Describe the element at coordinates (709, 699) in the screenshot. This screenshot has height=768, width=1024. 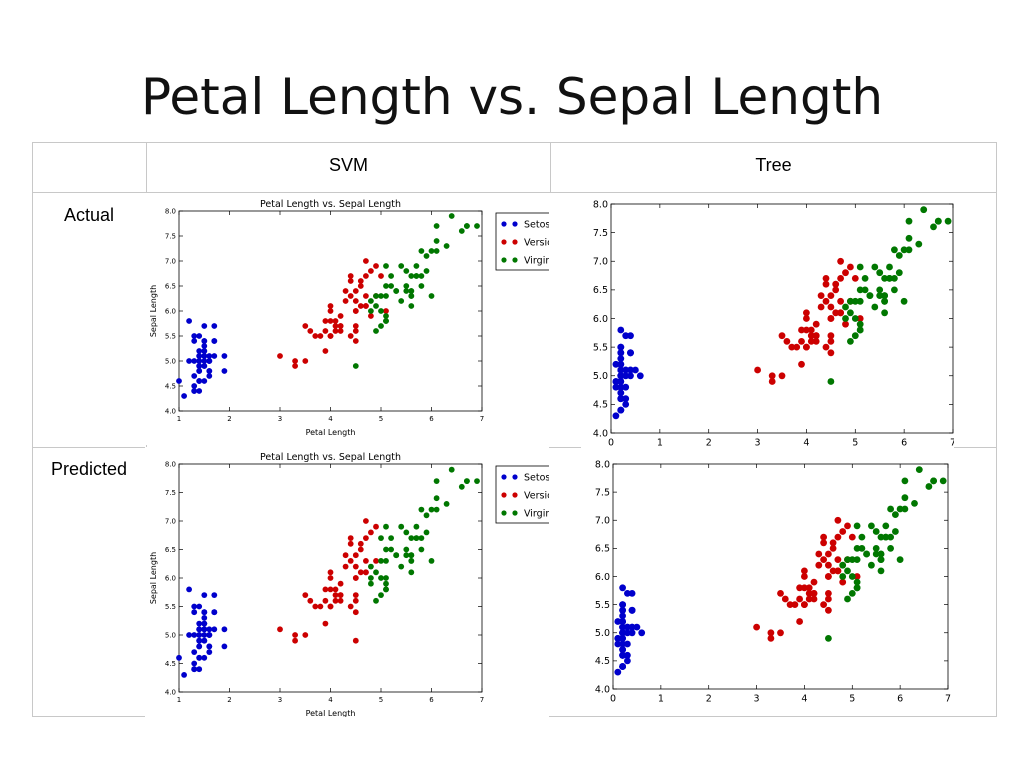
I see `x-tick-label: 2` at that location.